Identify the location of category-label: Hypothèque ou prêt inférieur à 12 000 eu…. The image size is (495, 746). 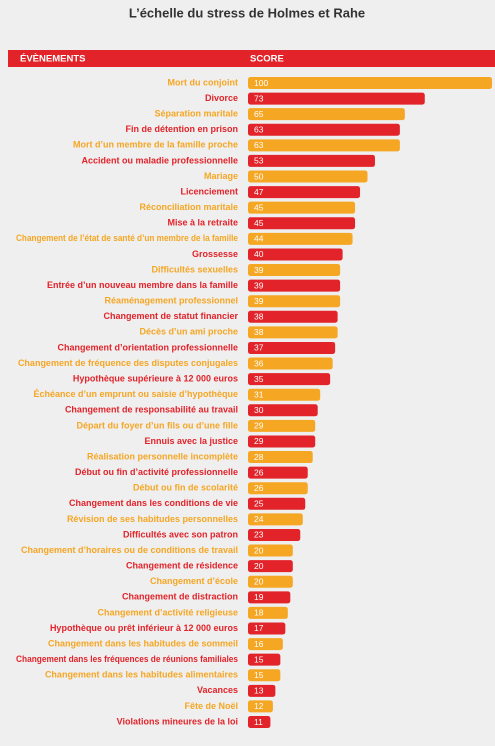
(144, 628).